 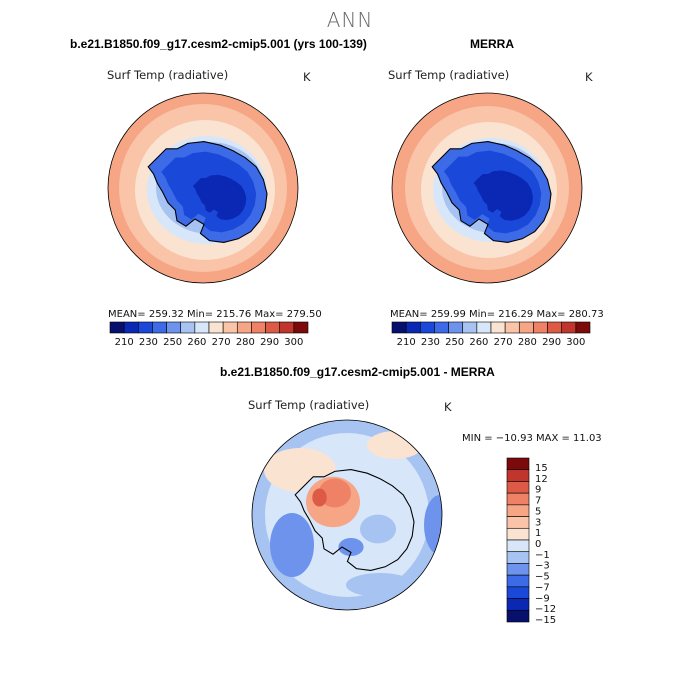 What do you see at coordinates (148, 342) in the screenshot?
I see `panel1-colorbar-tick-label: 230` at bounding box center [148, 342].